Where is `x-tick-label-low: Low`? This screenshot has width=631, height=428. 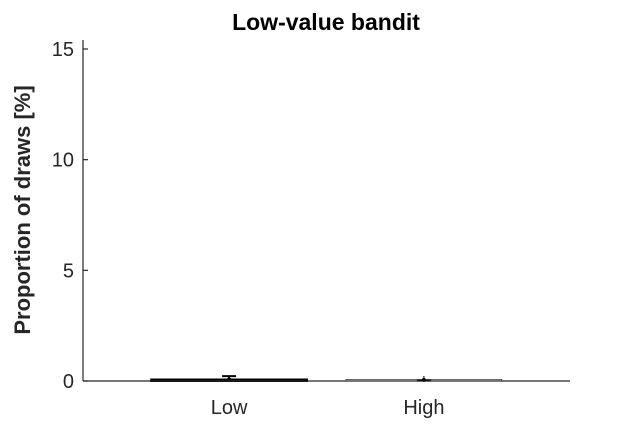 x-tick-label-low: Low is located at coordinates (229, 408).